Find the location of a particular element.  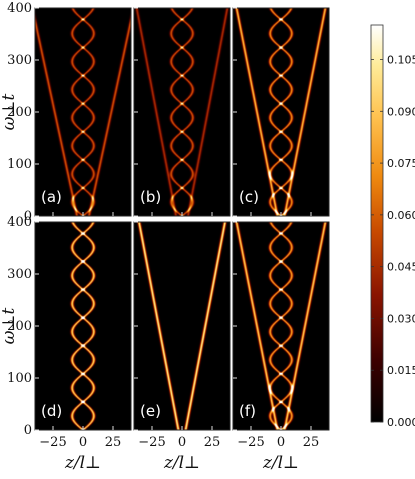

colorbar-tick-label: 0.045 is located at coordinates (401, 267).